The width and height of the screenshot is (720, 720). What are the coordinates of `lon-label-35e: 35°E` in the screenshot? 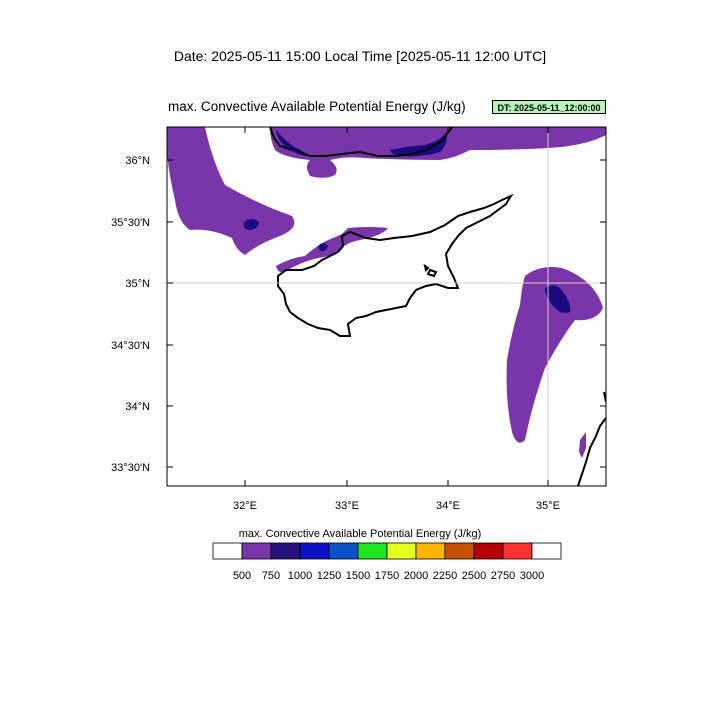 It's located at (548, 506).